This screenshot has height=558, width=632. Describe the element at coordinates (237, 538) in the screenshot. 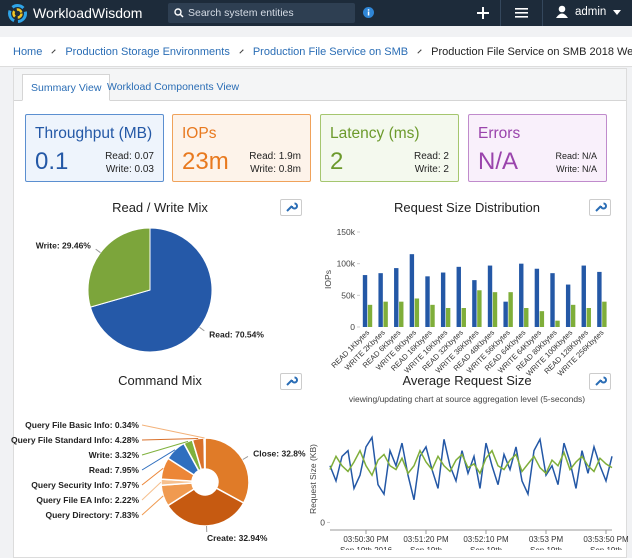

I see `data-label: Create: 32.94%` at that location.